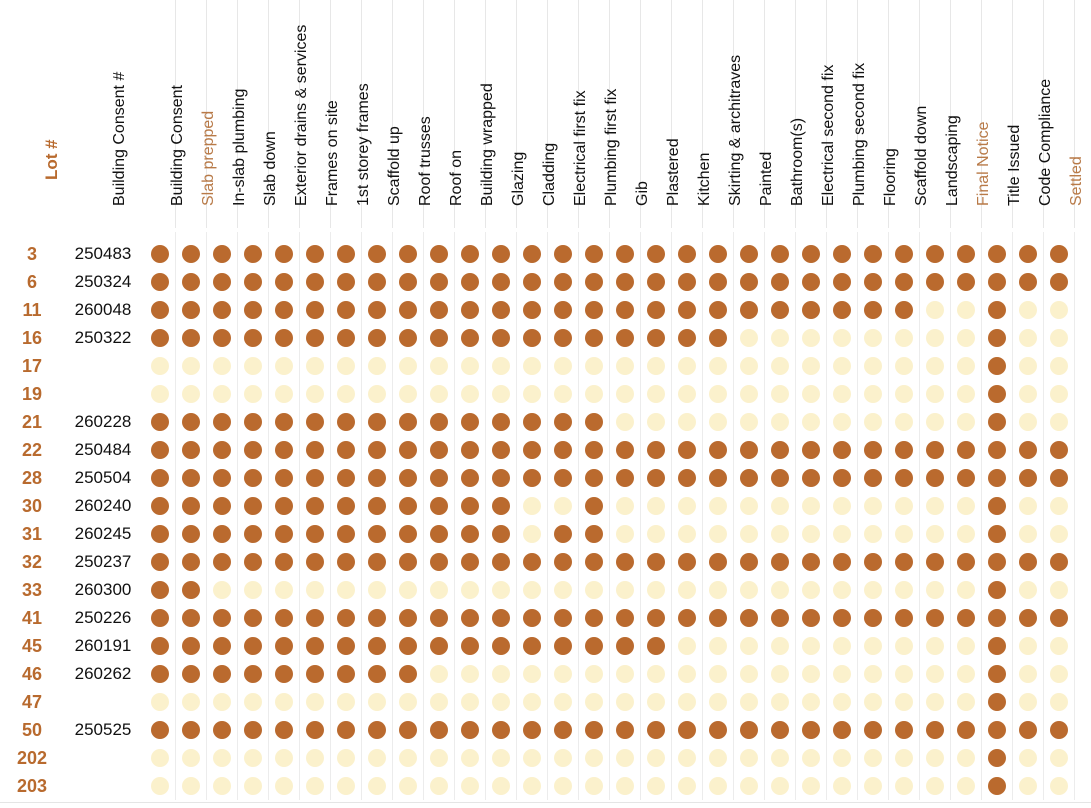 Image resolution: width=1091 pixels, height=808 pixels. Describe the element at coordinates (413, 114) in the screenshot. I see `stage-header: Roof trusses` at that location.